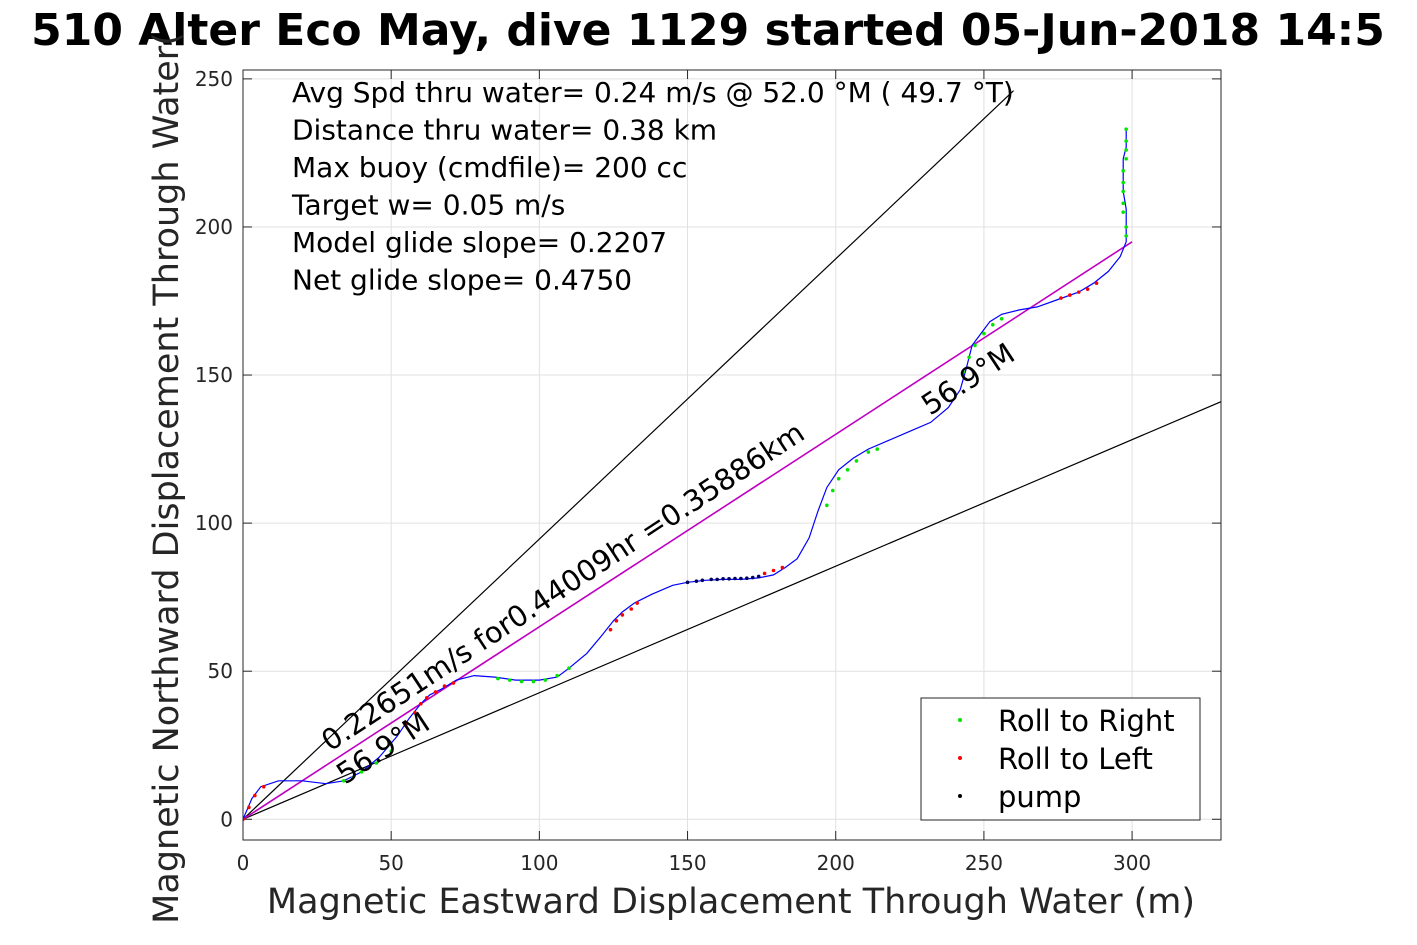 This screenshot has width=1417, height=945. Describe the element at coordinates (1132, 863) in the screenshot. I see `x-tick-label: 300` at that location.